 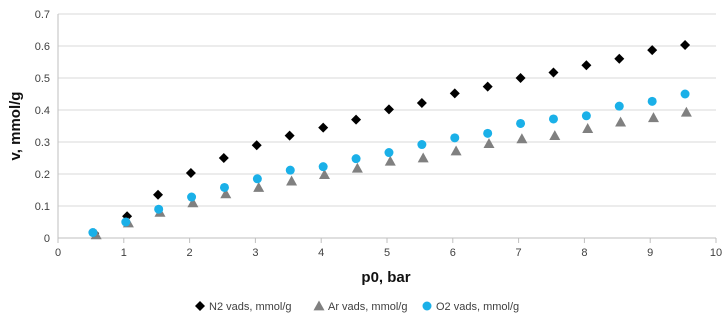 I want to click on x-tick-label: 7, so click(x=519, y=253).